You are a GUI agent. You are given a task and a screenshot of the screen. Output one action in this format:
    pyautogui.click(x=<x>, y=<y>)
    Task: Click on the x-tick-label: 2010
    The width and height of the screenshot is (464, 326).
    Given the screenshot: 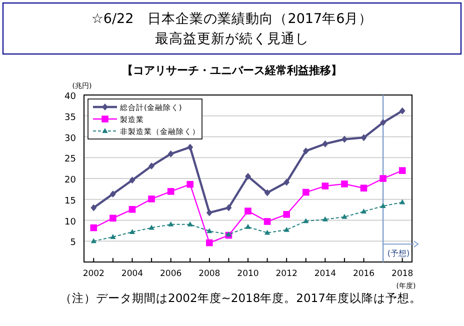 What is the action you would take?
    pyautogui.click(x=248, y=274)
    